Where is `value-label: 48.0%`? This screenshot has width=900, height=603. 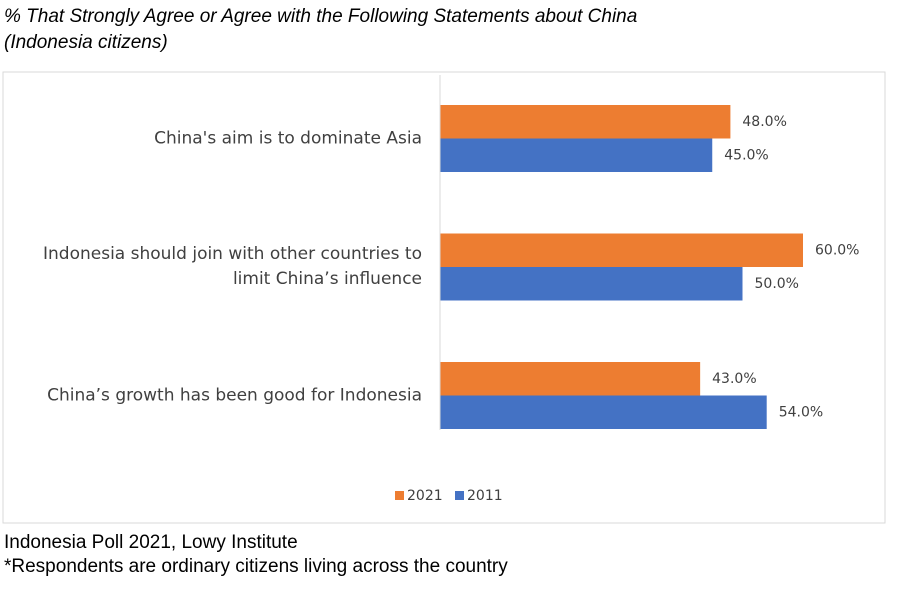 value-label: 48.0% is located at coordinates (764, 122).